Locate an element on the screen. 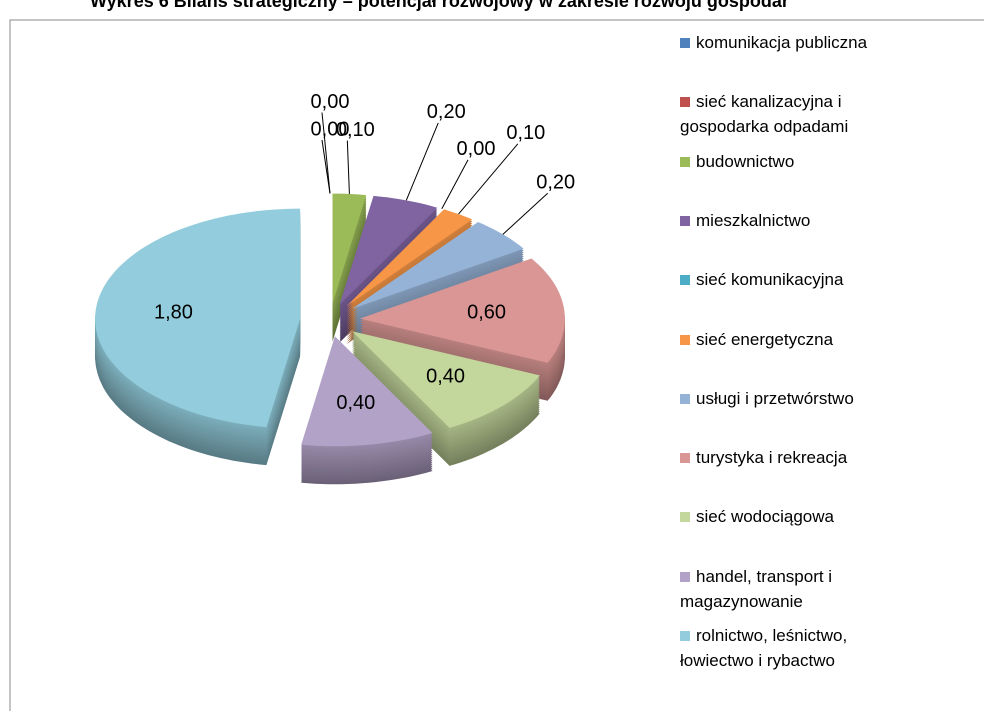 The width and height of the screenshot is (984, 711). legend-item: komunikacja publiczna is located at coordinates (800, 42).